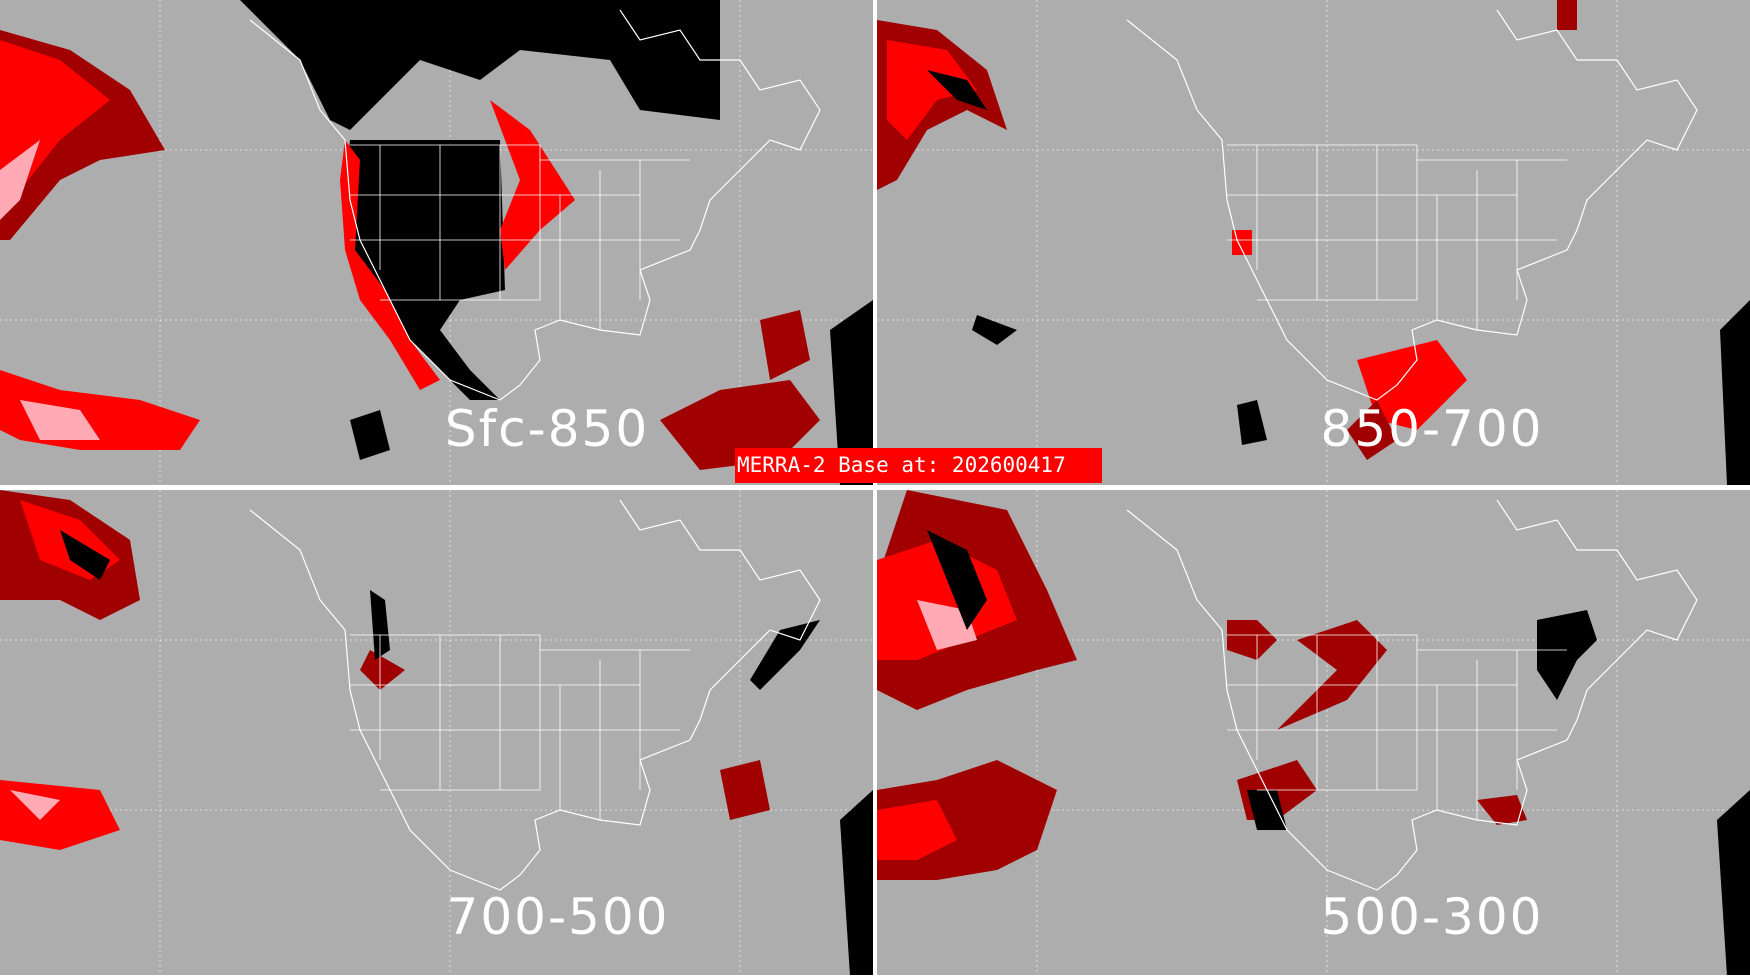 The height and width of the screenshot is (976, 1750). Describe the element at coordinates (1432, 917) in the screenshot. I see `panel-label: 500-300` at that location.